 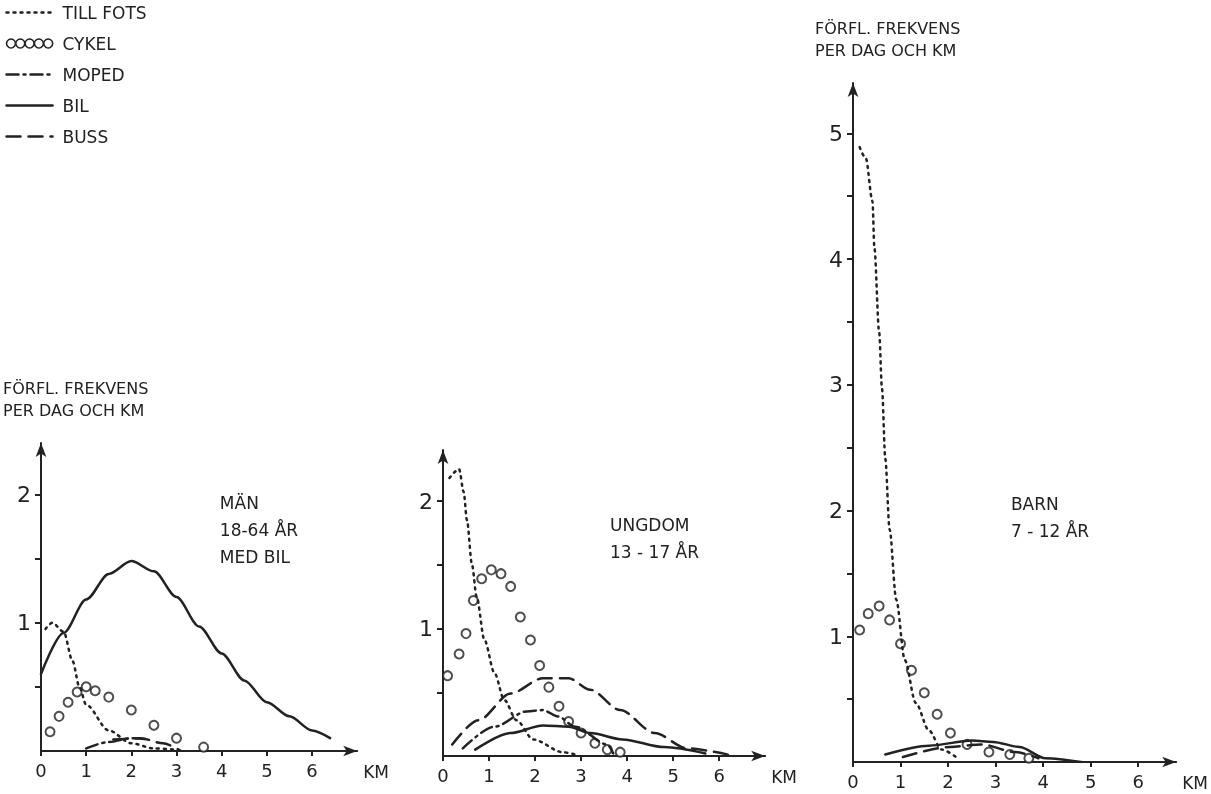 I want to click on y-tick-label: 1, so click(x=836, y=636).